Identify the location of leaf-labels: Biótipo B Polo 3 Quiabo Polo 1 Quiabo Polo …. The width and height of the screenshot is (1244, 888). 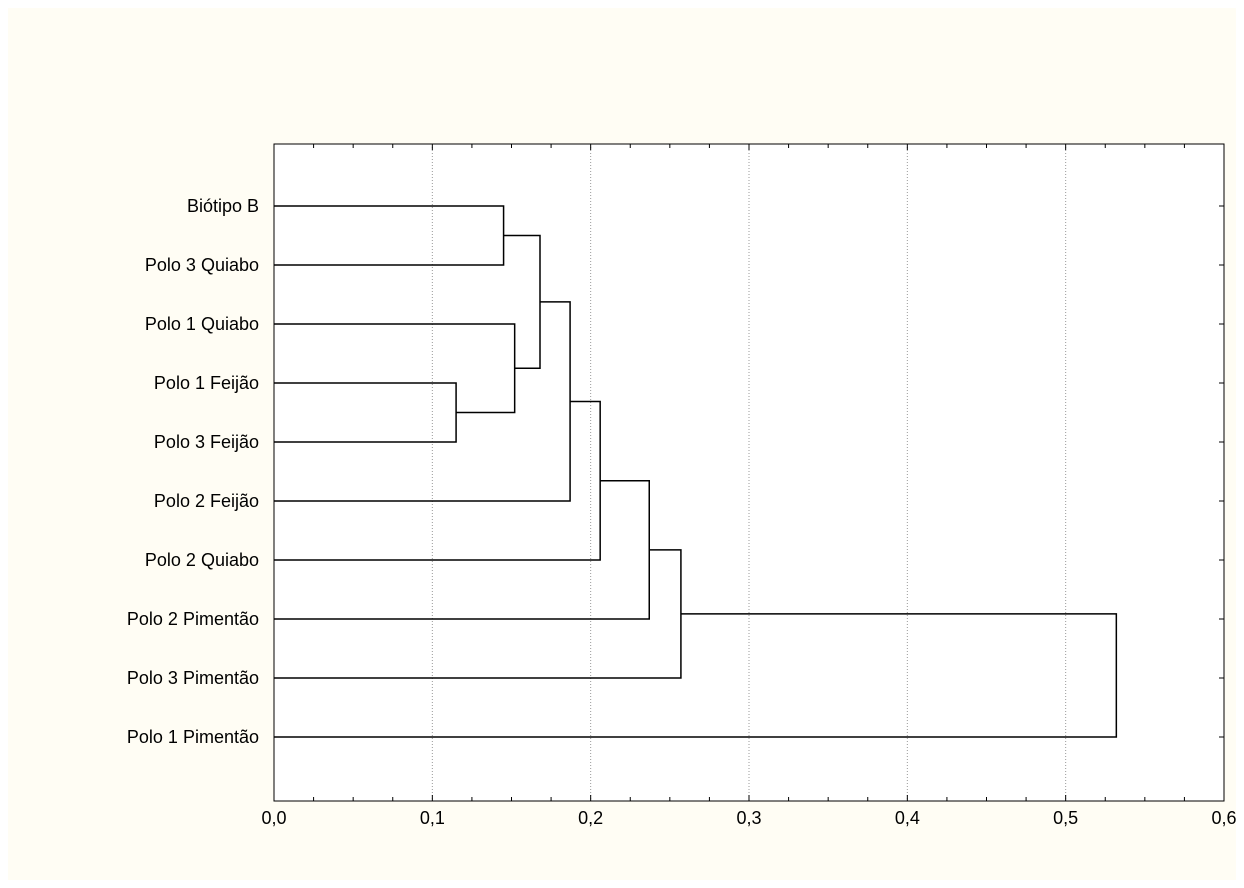
(193, 471).